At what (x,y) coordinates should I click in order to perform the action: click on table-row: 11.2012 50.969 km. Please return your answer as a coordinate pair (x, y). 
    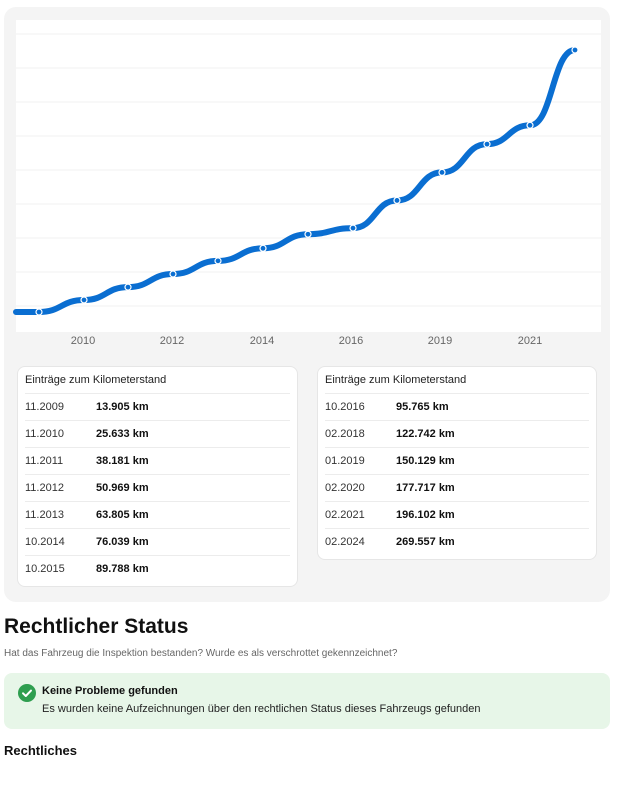
    Looking at the image, I should click on (157, 487).